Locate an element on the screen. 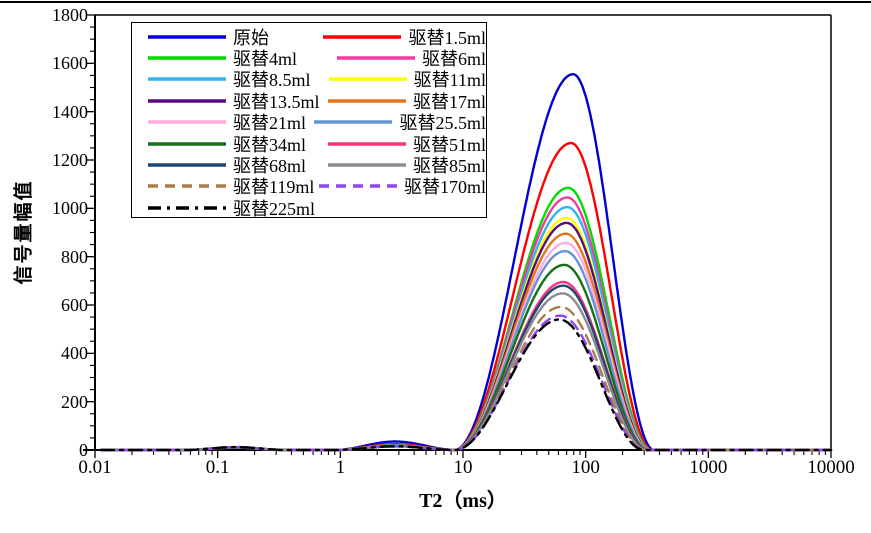  legend-row: 驱替225ml is located at coordinates (317, 208).